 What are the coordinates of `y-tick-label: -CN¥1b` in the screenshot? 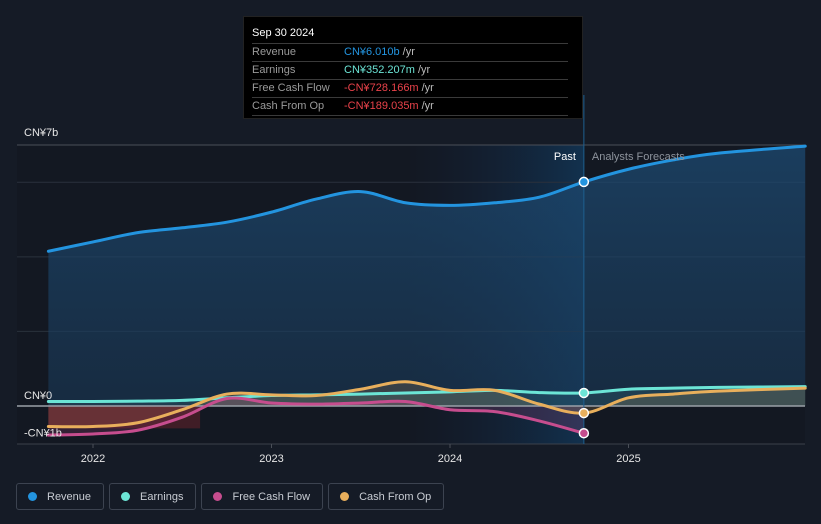 It's located at (43, 433).